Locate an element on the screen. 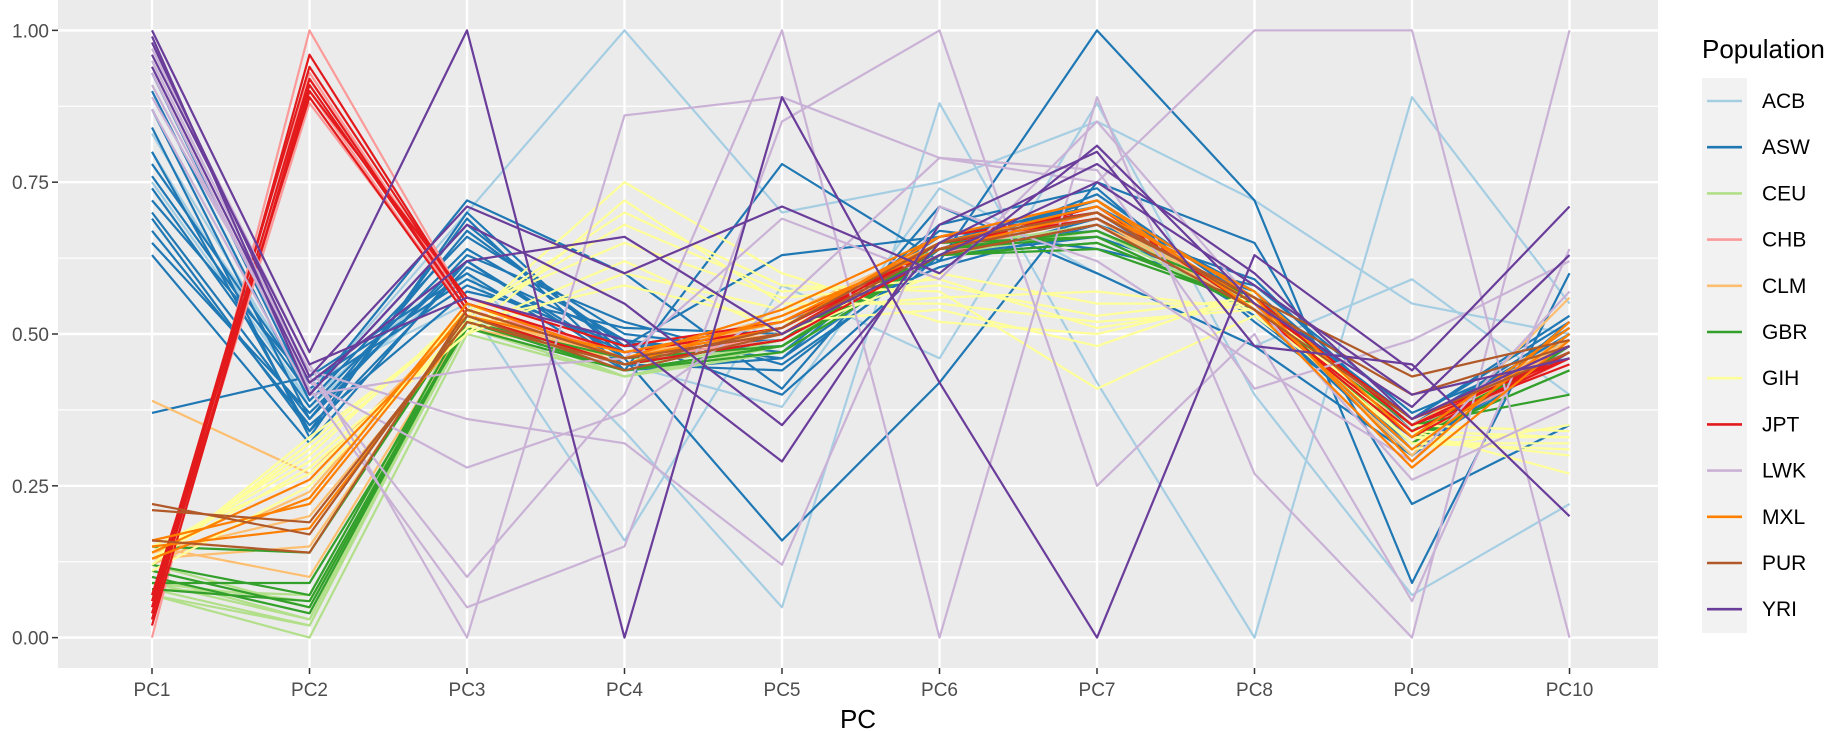  x-tick-label: PC1 is located at coordinates (152, 690).